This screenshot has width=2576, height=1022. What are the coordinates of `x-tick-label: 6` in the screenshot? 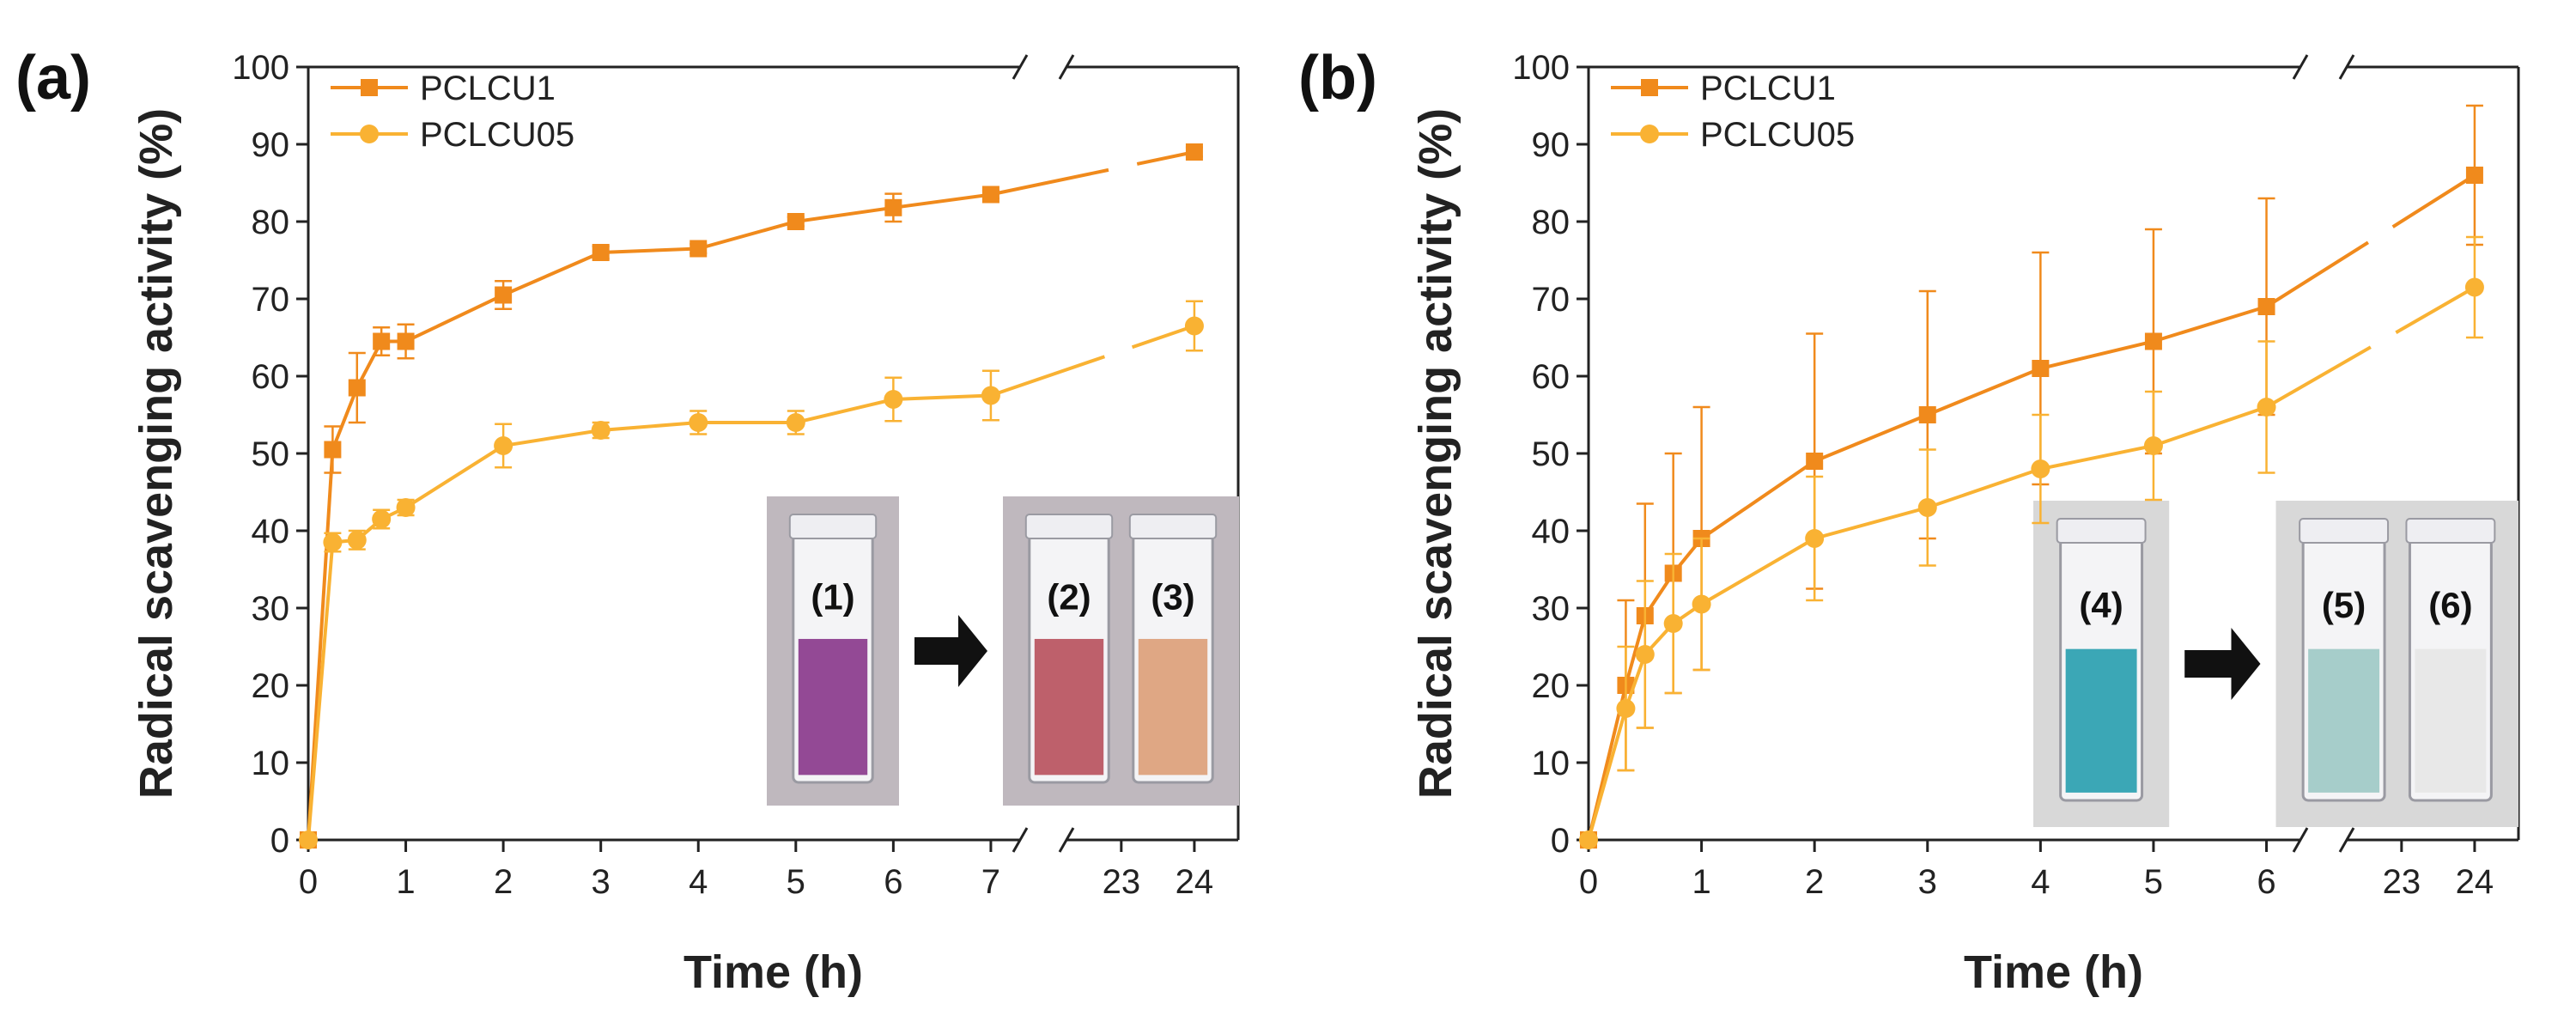 It's located at (2266, 882).